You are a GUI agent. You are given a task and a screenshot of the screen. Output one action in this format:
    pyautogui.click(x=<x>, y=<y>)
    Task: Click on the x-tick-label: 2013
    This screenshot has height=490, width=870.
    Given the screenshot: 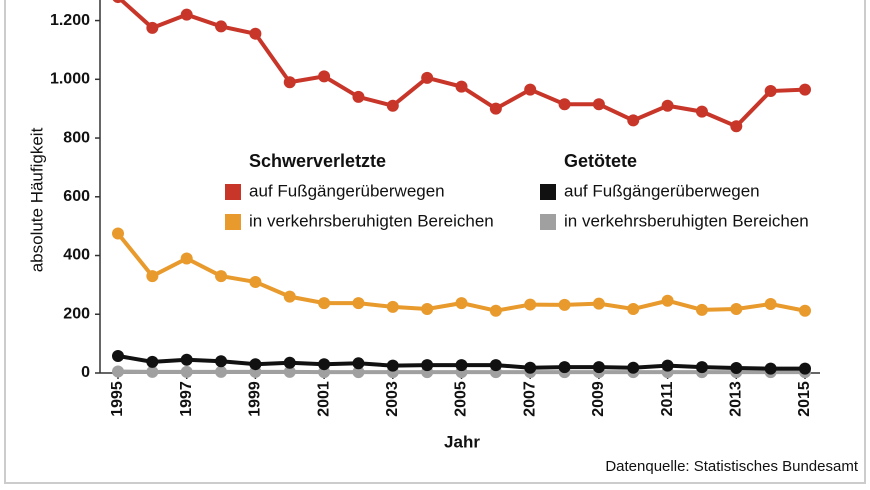 What is the action you would take?
    pyautogui.click(x=736, y=399)
    